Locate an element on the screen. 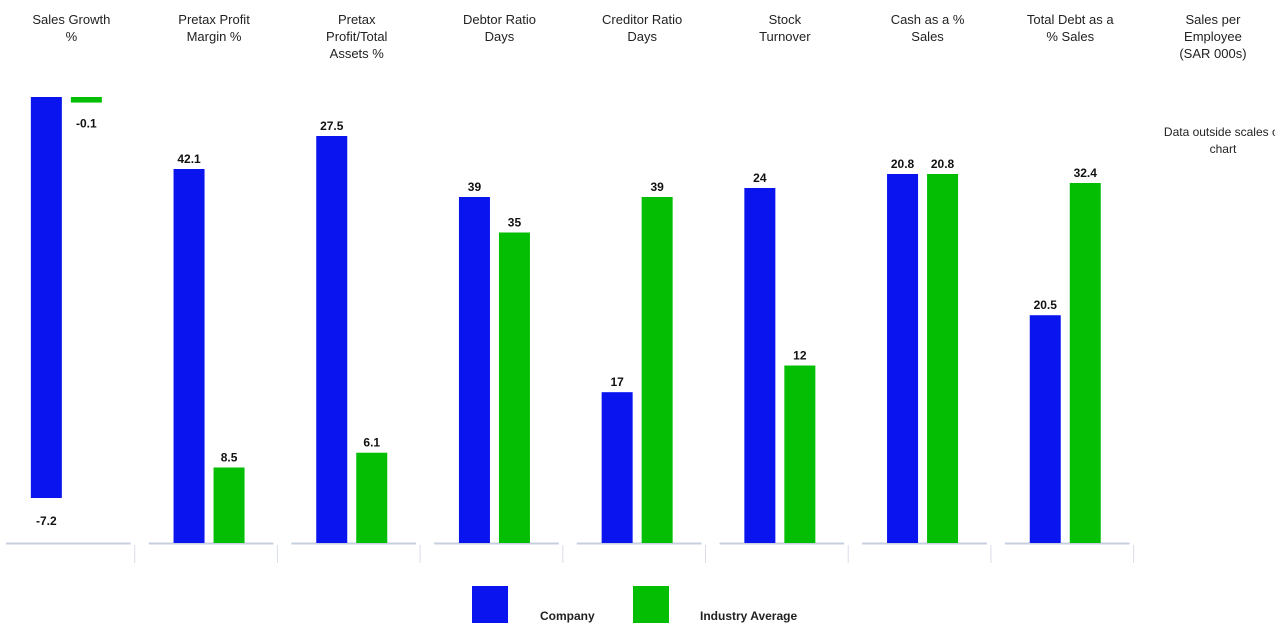  panel-note-line: chart is located at coordinates (1223, 149).